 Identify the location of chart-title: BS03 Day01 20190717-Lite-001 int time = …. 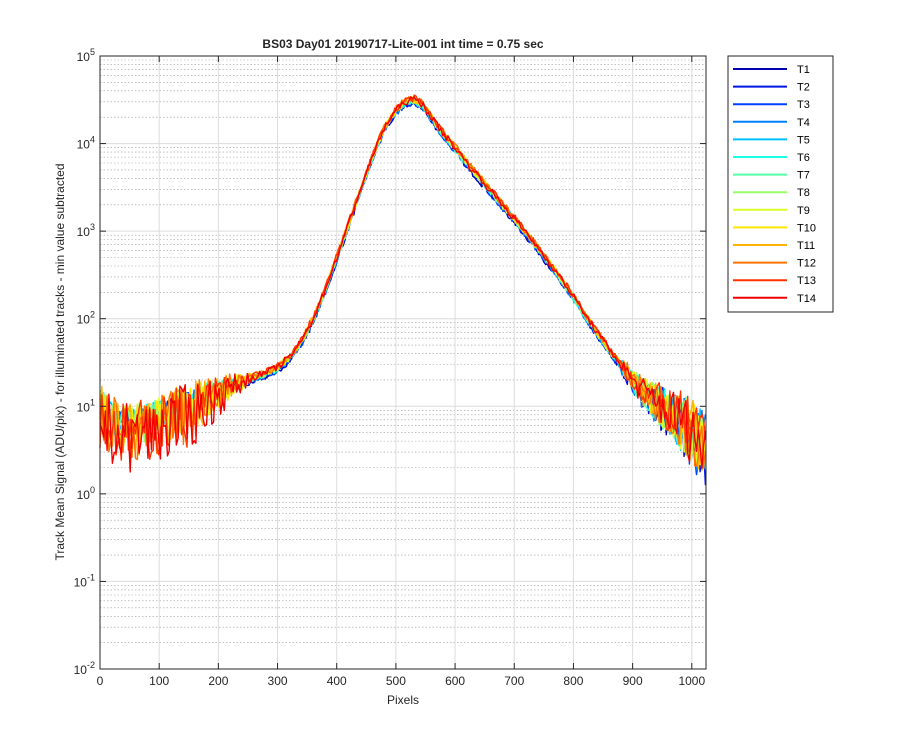
(403, 44).